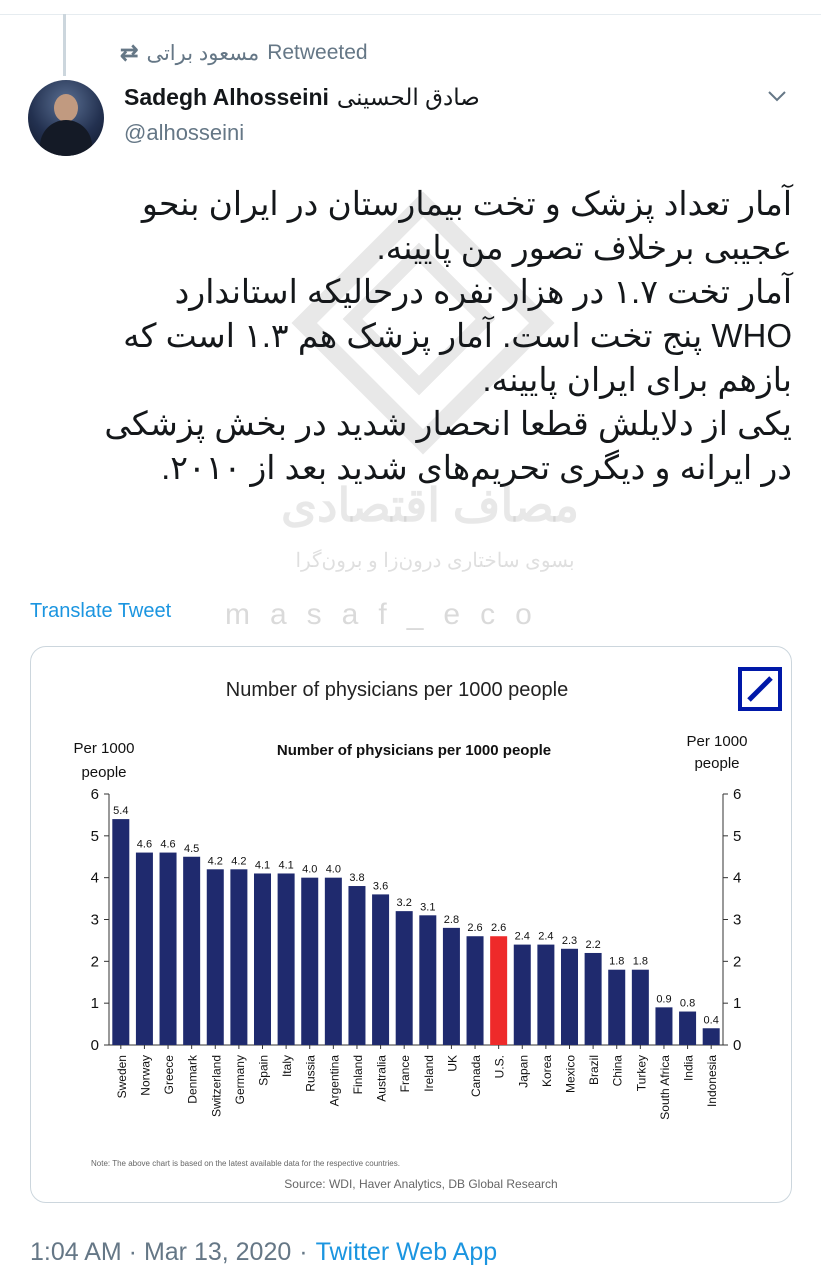 The width and height of the screenshot is (821, 1280). I want to click on x-tick-label: Korea, so click(547, 1071).